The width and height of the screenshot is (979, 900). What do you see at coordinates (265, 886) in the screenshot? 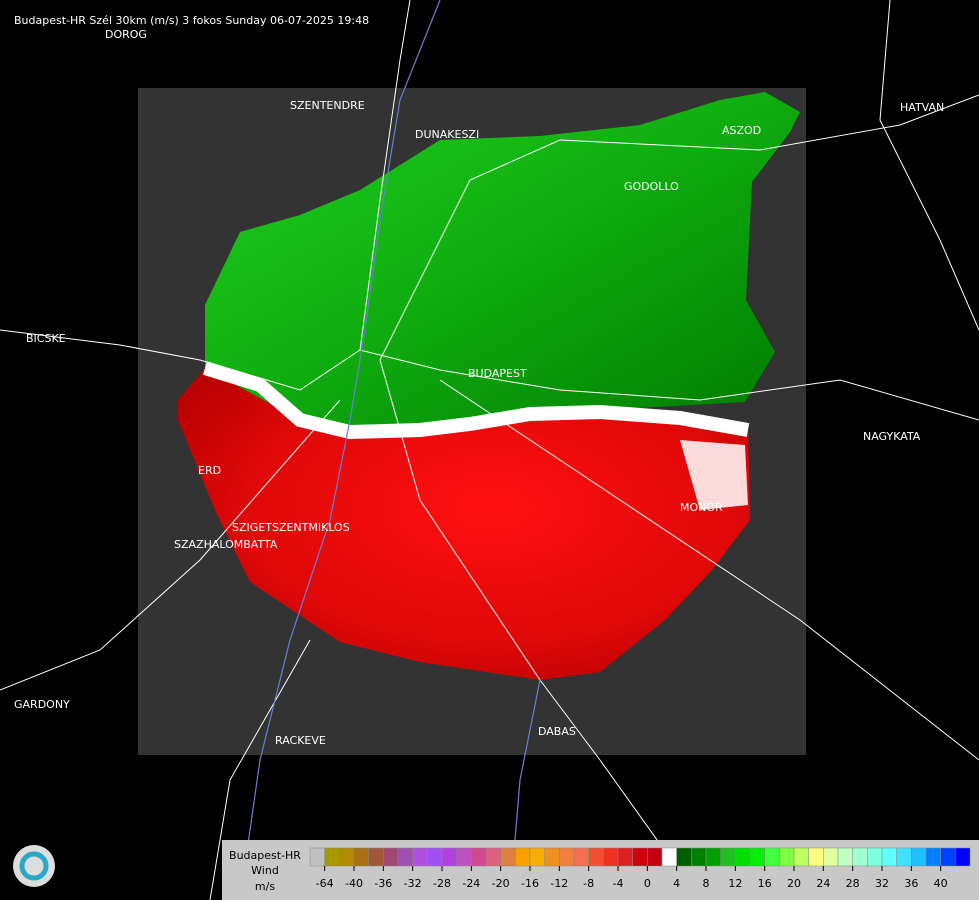
I see `legend-unit: m/s` at bounding box center [265, 886].